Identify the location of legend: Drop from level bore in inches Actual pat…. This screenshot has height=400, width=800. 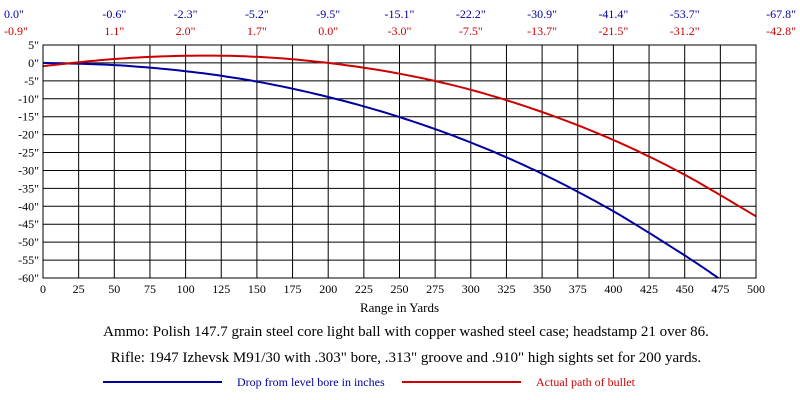
(369, 382).